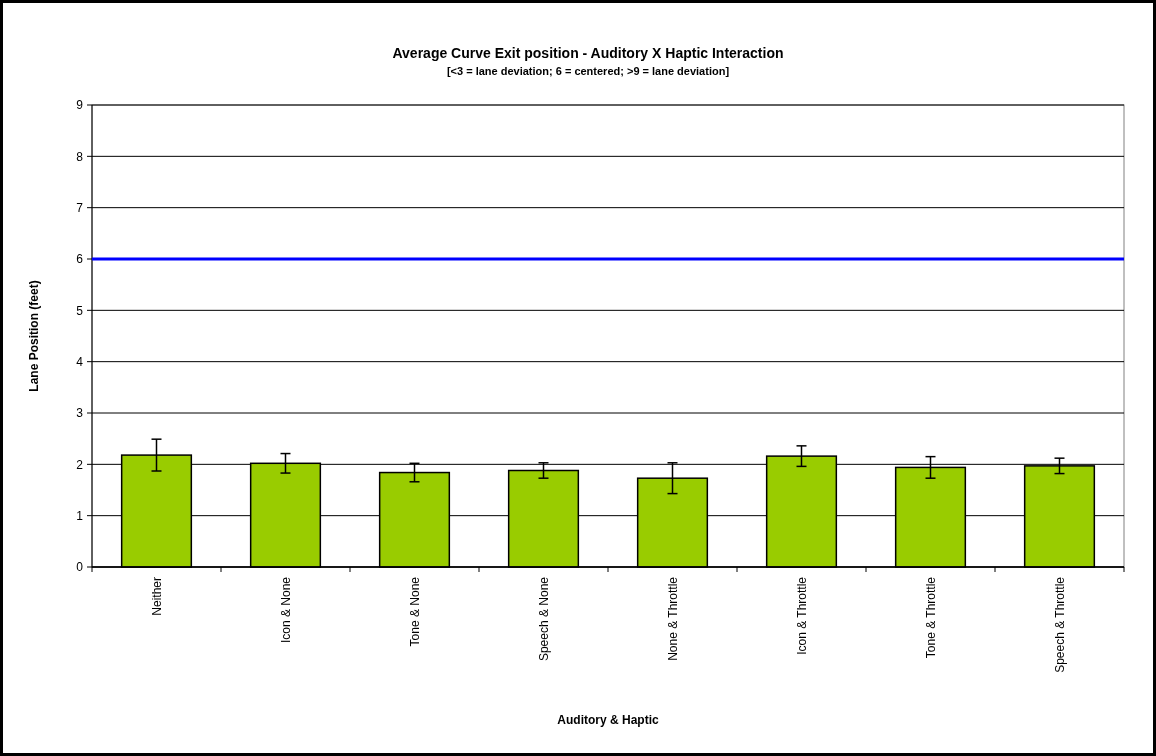 The height and width of the screenshot is (756, 1156). Describe the element at coordinates (80, 105) in the screenshot. I see `y-tick-label: 9` at that location.